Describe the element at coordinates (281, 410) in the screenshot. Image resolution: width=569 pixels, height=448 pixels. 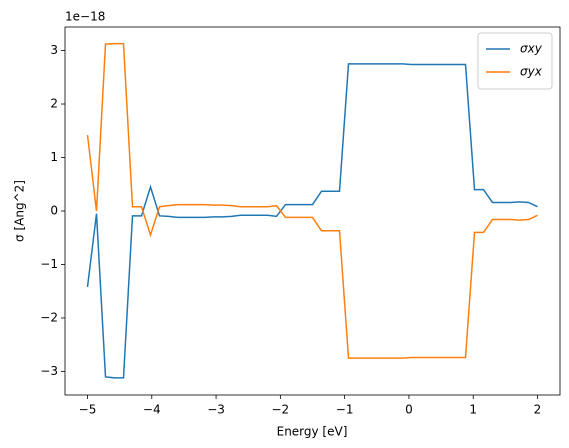
I see `x-tick-label: −2` at that location.